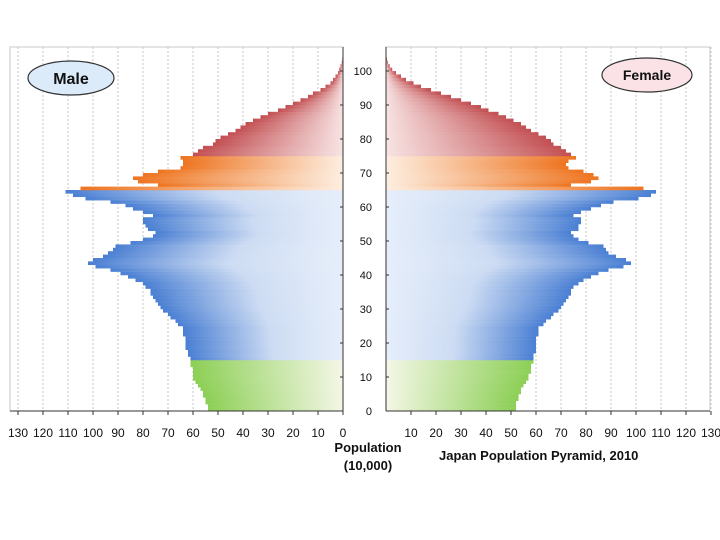 The image size is (720, 540). What do you see at coordinates (461, 433) in the screenshot?
I see `x-tick-label-female: 30` at bounding box center [461, 433].